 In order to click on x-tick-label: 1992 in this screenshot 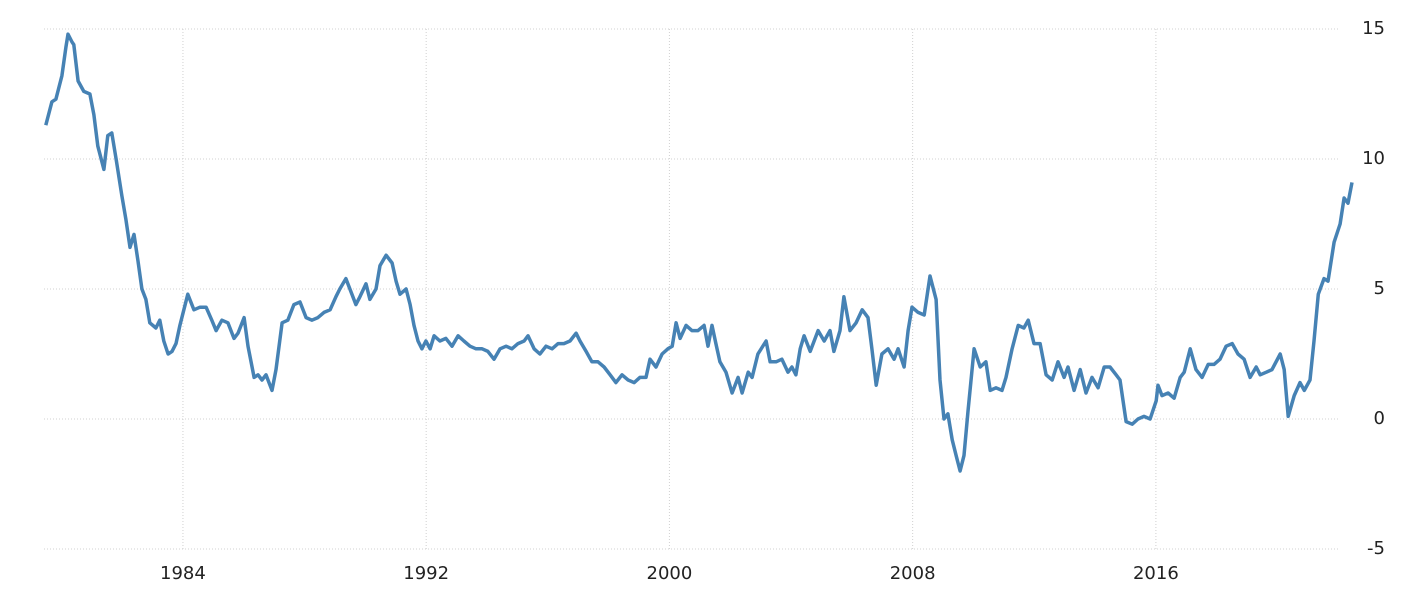, I will do `click(426, 573)`.